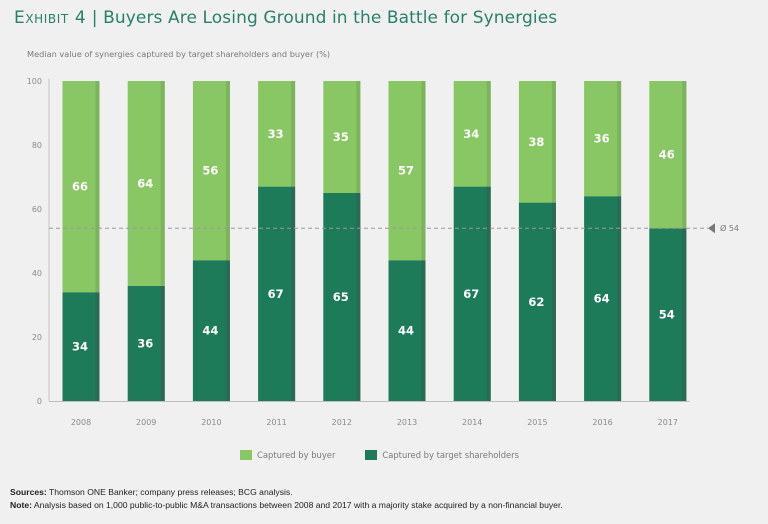 The height and width of the screenshot is (524, 768). What do you see at coordinates (39, 401) in the screenshot?
I see `y-tick-label: 0` at bounding box center [39, 401].